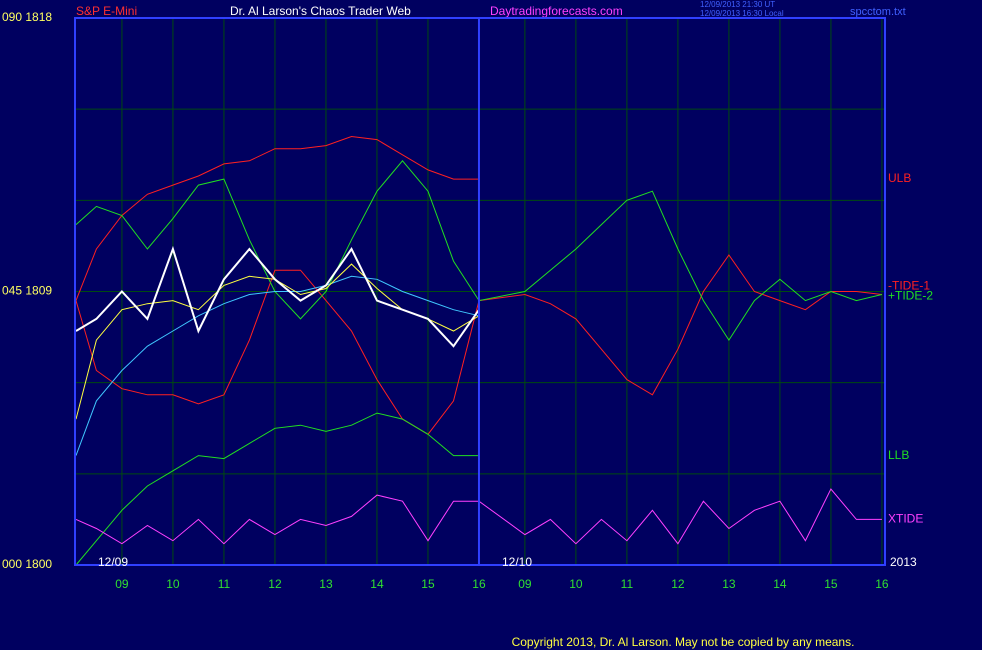 The width and height of the screenshot is (982, 650). I want to click on date-label: 12/09, so click(113, 562).